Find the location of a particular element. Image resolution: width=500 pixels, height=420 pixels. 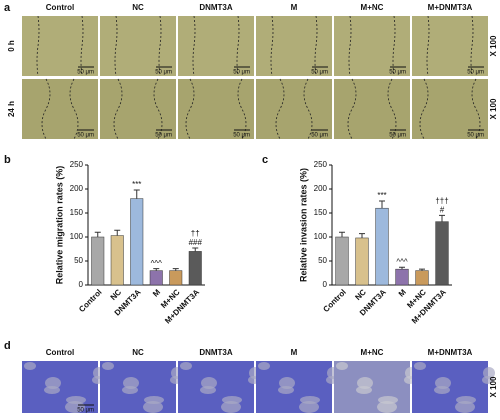

column-header: M+NC is located at coordinates (372, 7).